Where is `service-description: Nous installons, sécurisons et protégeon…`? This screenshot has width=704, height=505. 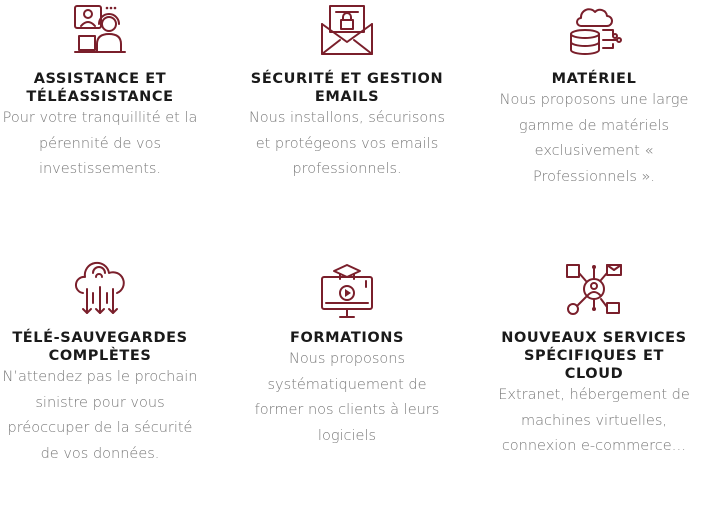 service-description: Nous installons, sécurisons et protégeon… is located at coordinates (347, 143).